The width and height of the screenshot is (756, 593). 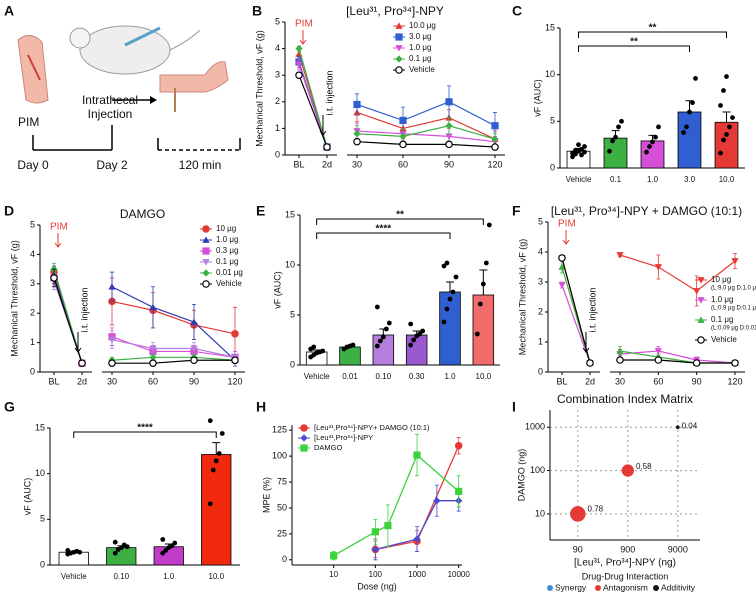 What do you see at coordinates (400, 221) in the screenshot?
I see `significance-bracket` at bounding box center [400, 221].